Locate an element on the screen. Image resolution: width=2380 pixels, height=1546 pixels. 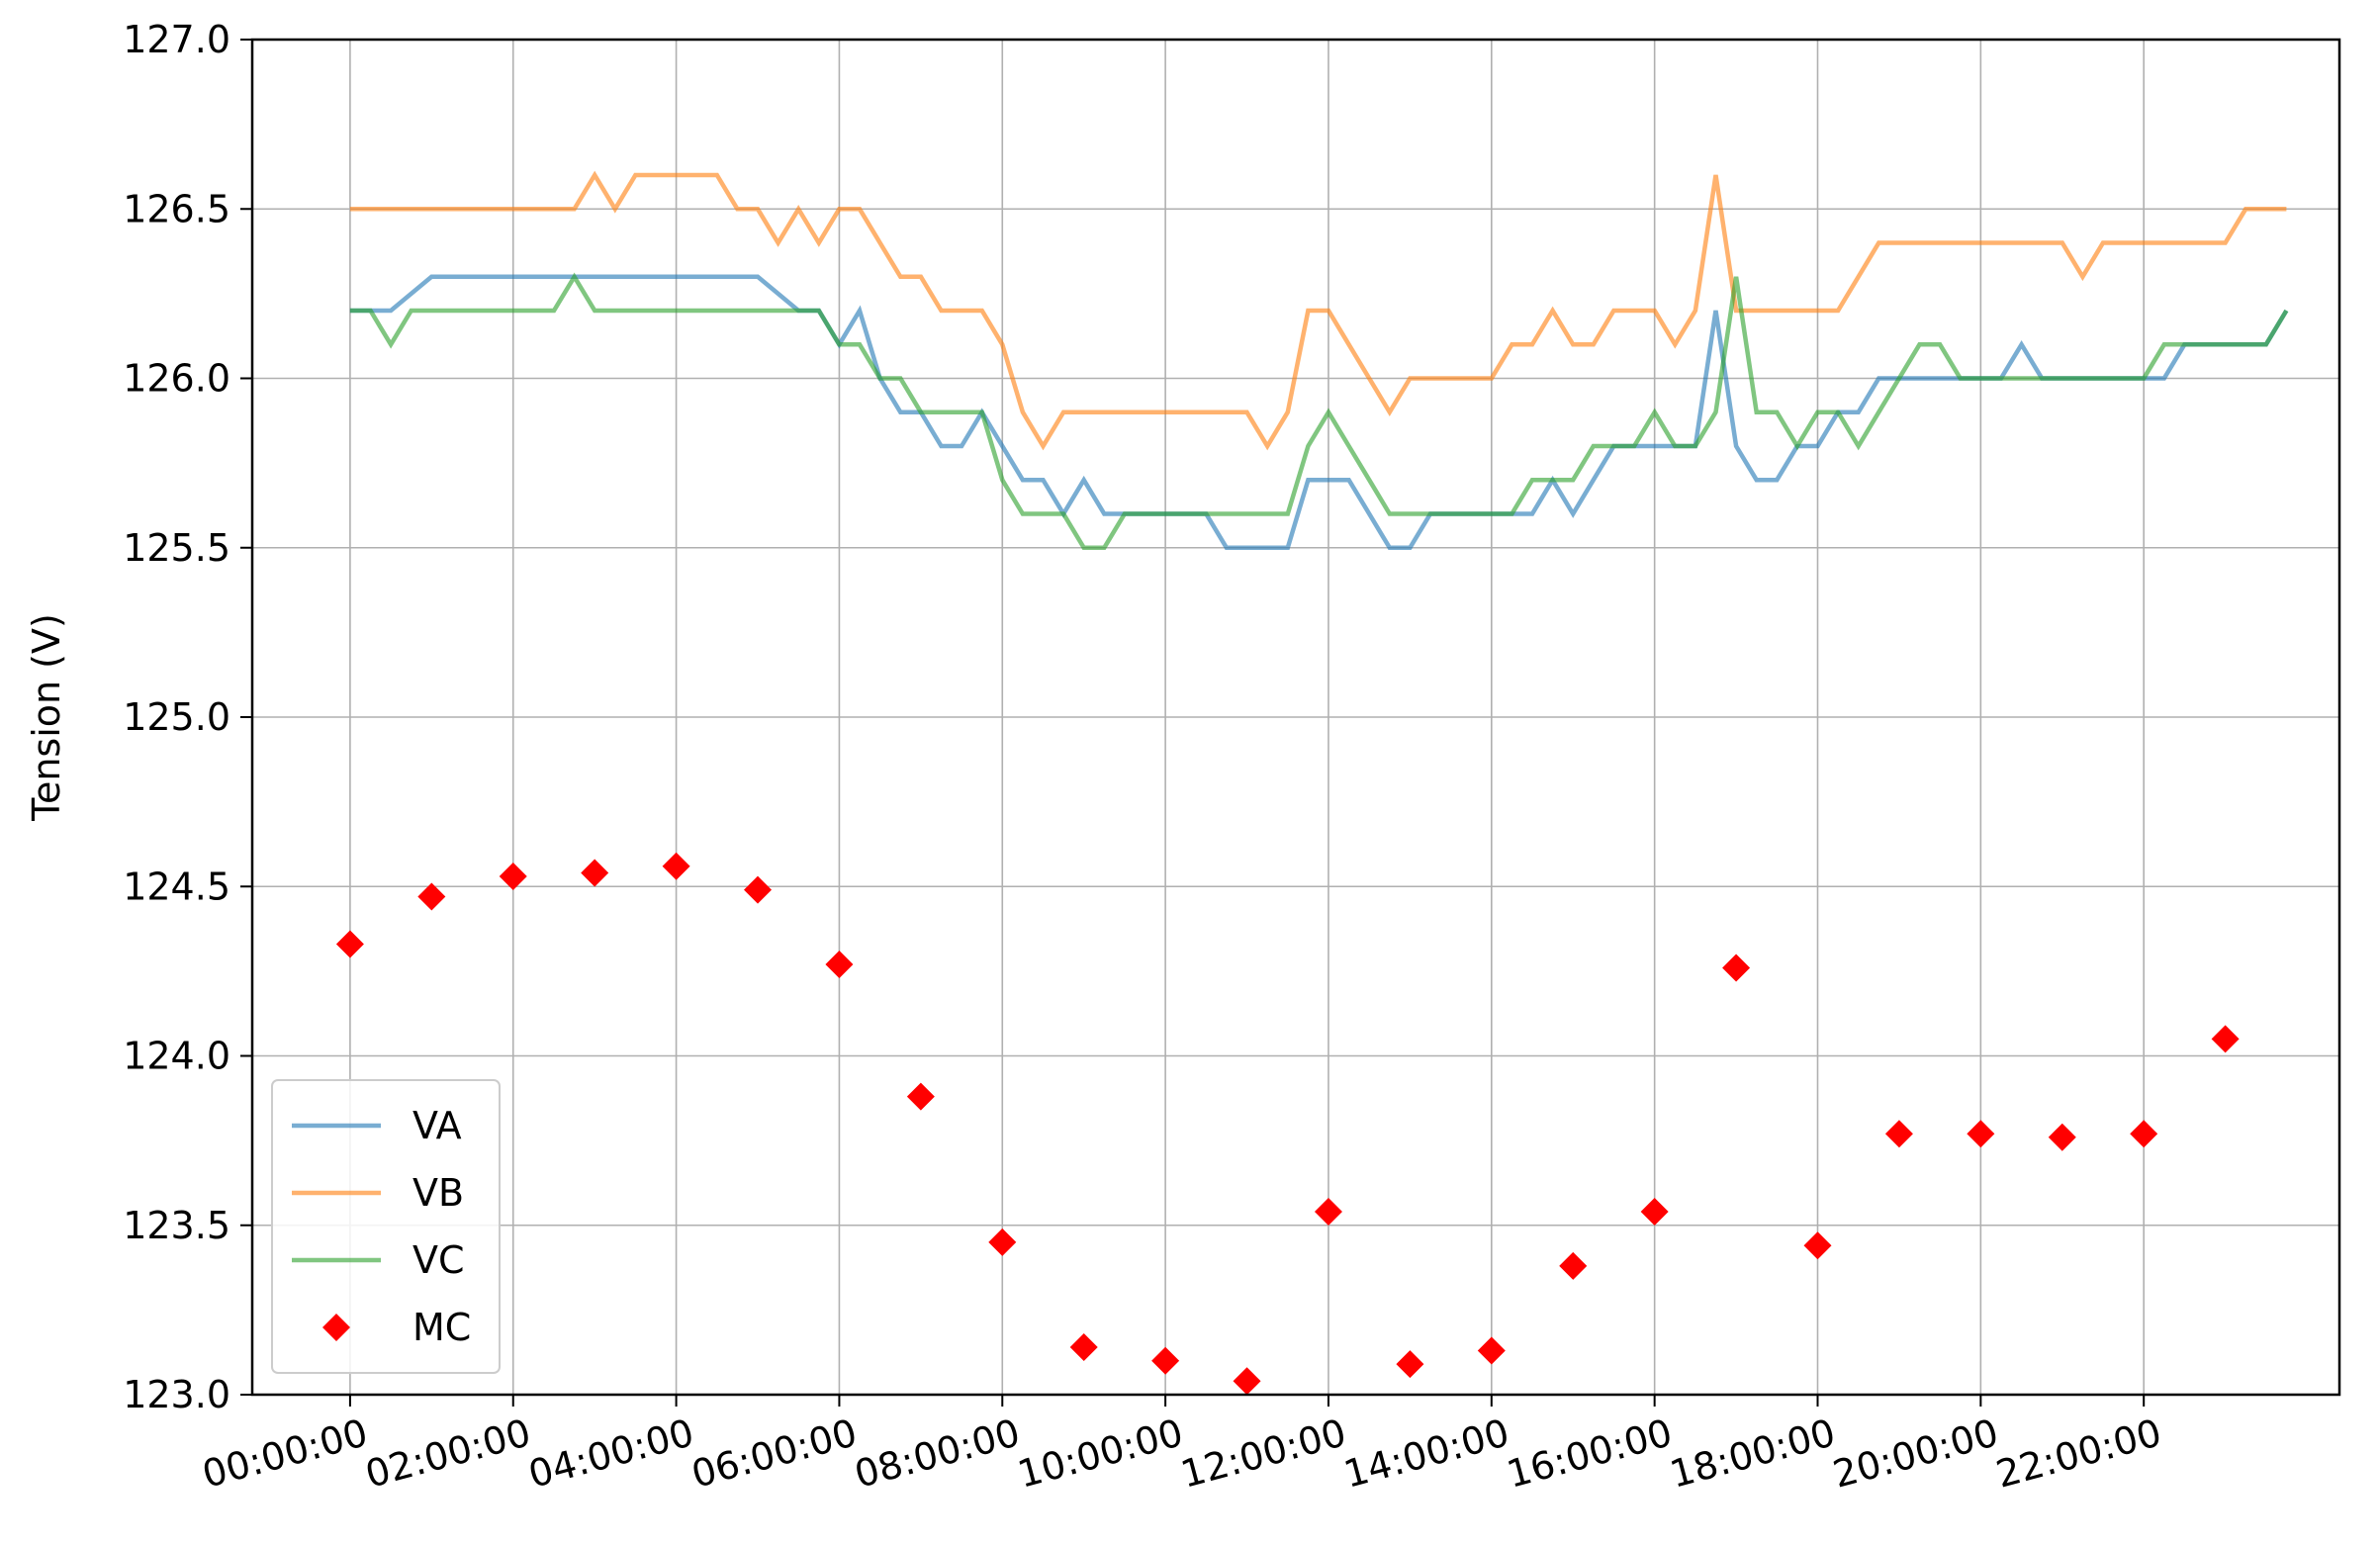
legend-box is located at coordinates (386, 1226).